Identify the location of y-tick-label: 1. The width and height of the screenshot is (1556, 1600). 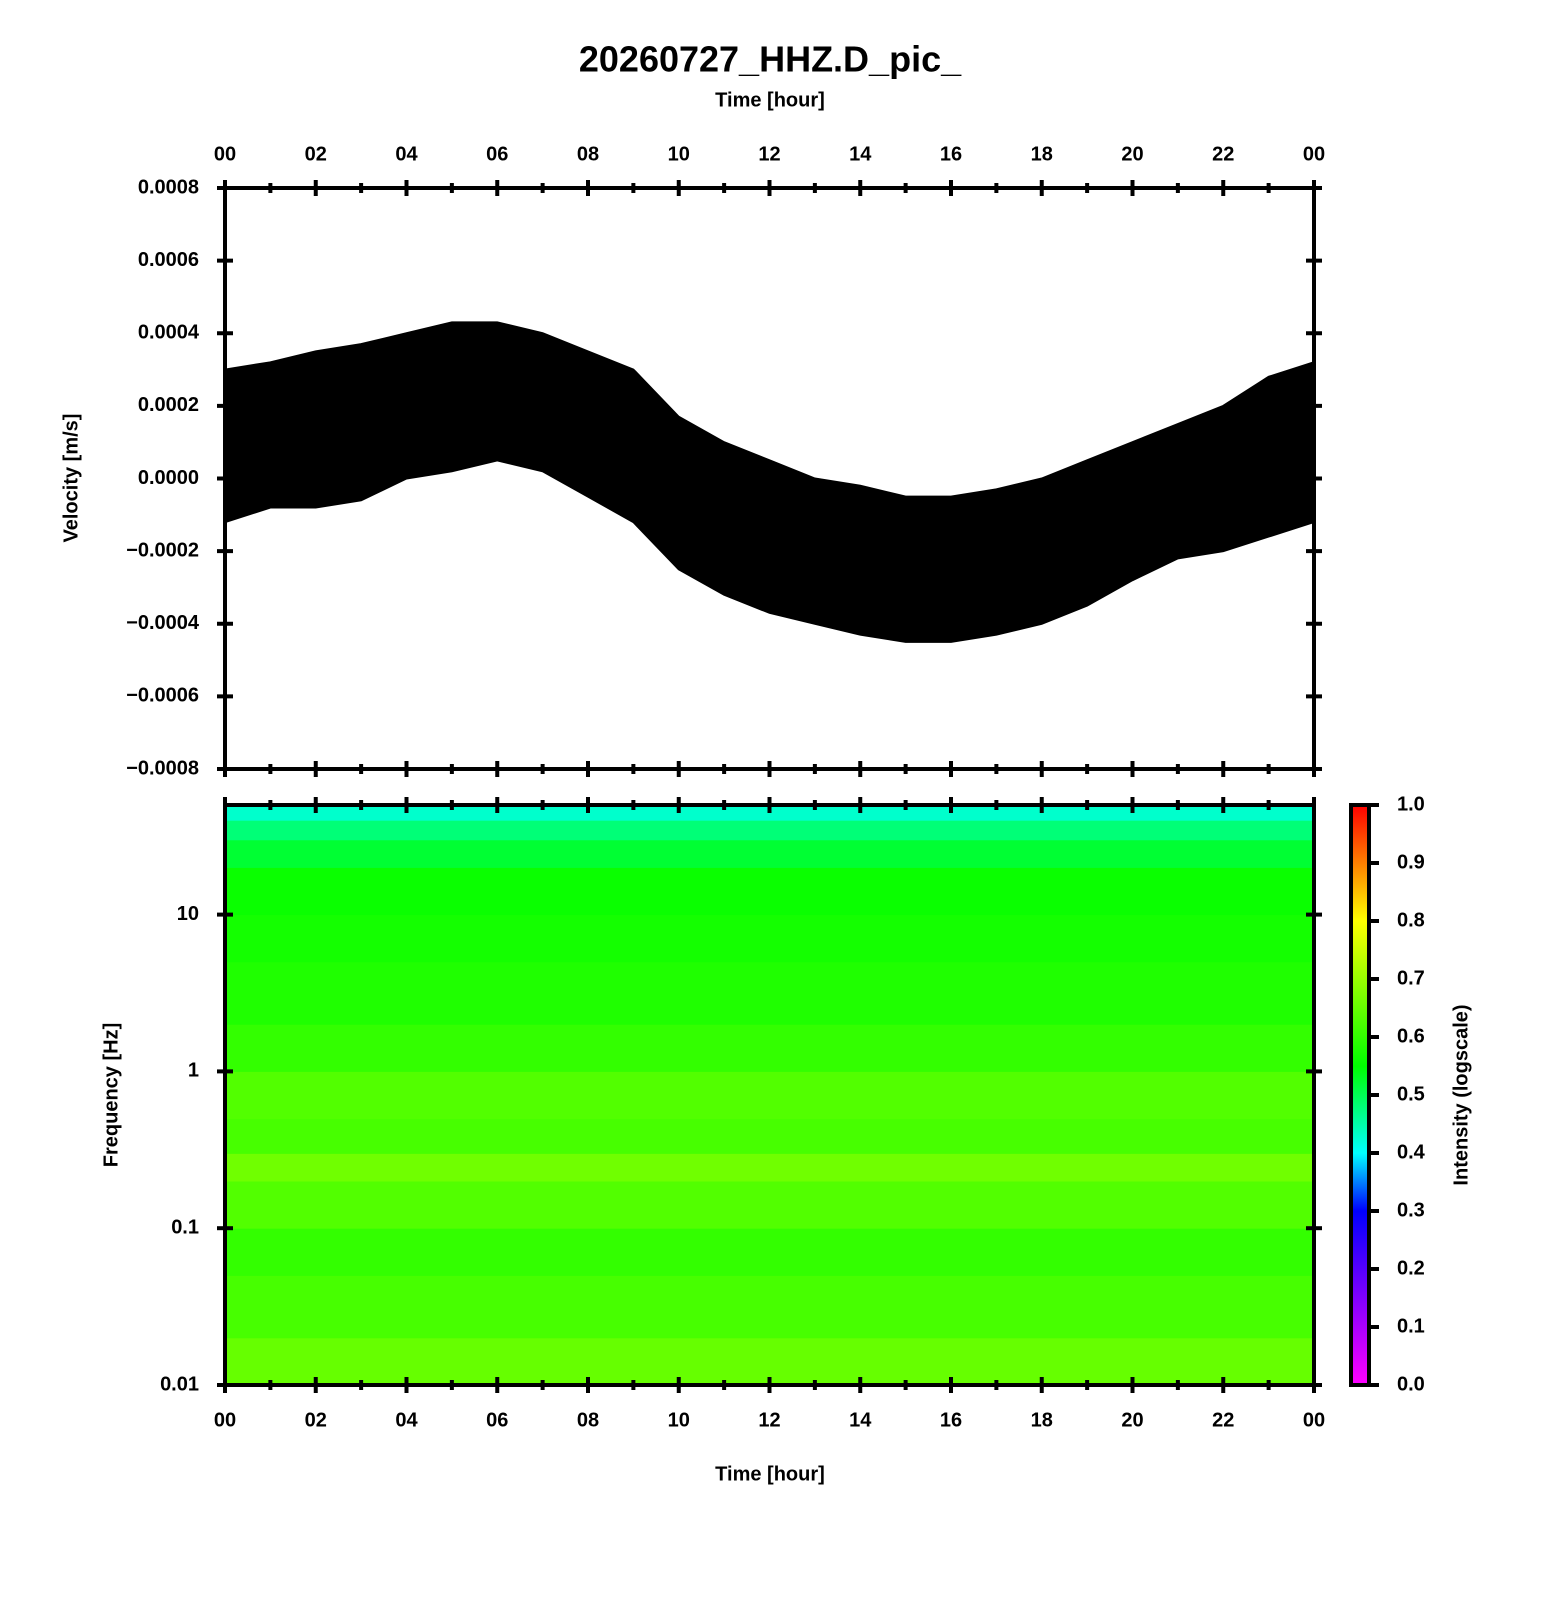
(193, 1071).